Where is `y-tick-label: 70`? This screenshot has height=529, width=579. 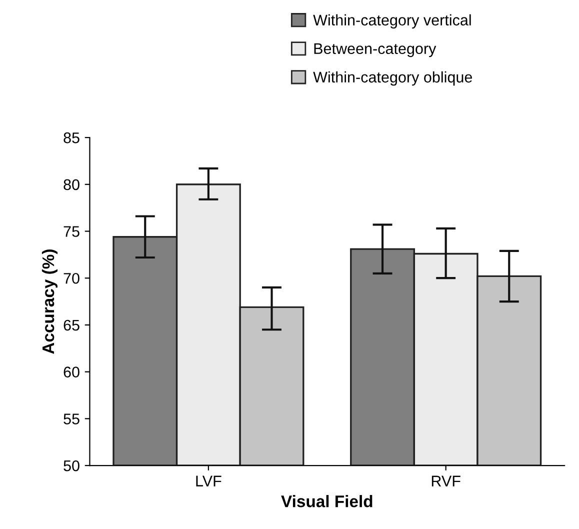
y-tick-label: 70 is located at coordinates (72, 278).